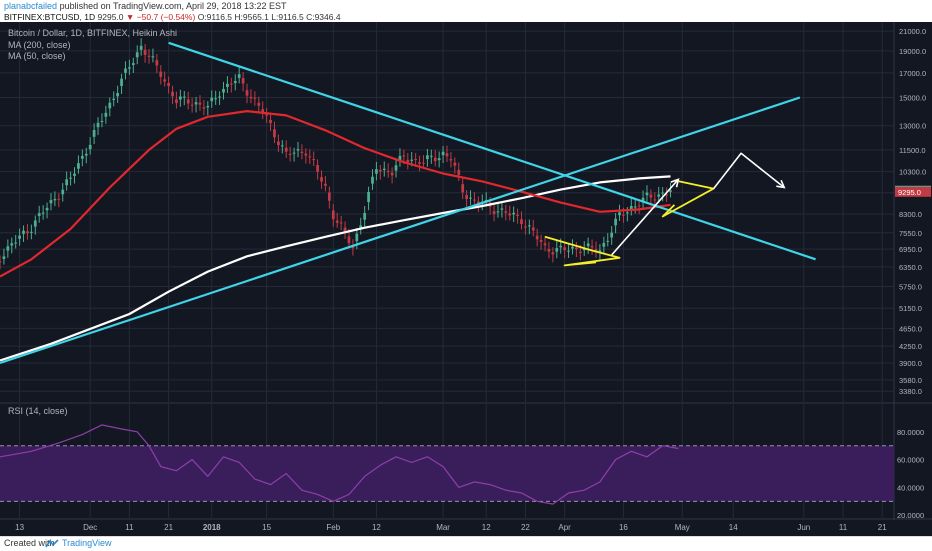  I want to click on arrow-projection, so click(748, 171).